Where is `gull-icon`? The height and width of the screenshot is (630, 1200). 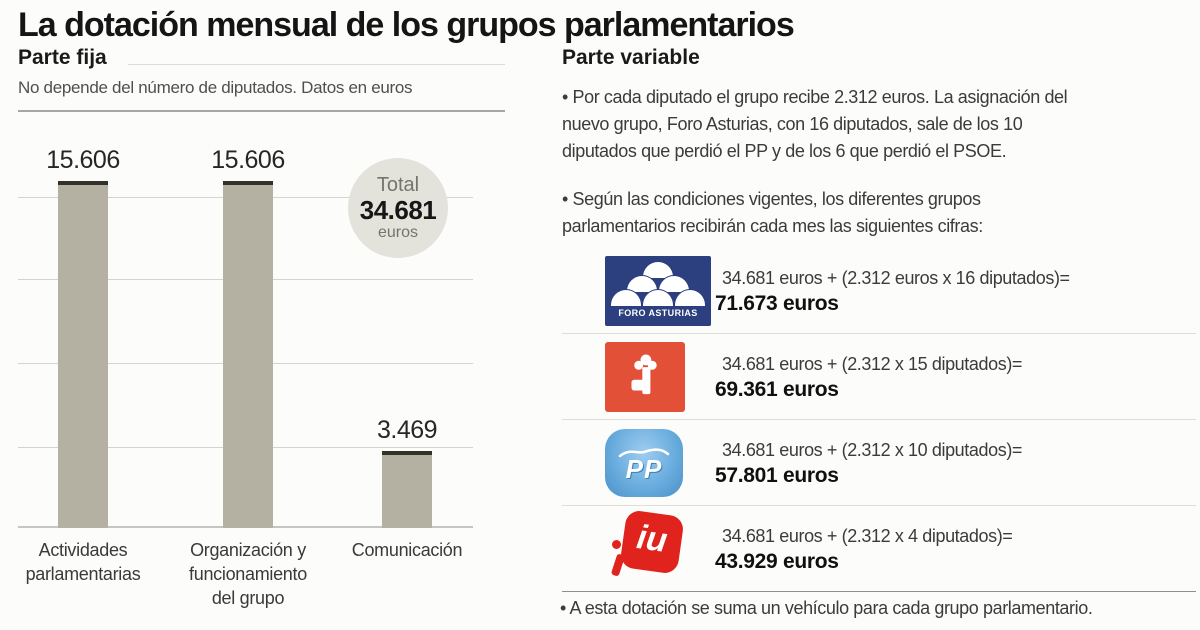 gull-icon is located at coordinates (644, 452).